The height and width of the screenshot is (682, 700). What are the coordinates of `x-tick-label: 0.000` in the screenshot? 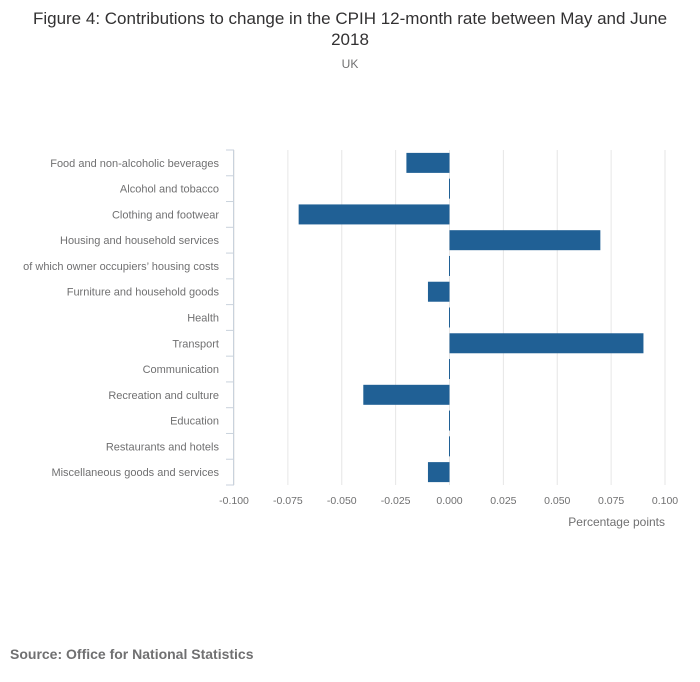 It's located at (449, 501).